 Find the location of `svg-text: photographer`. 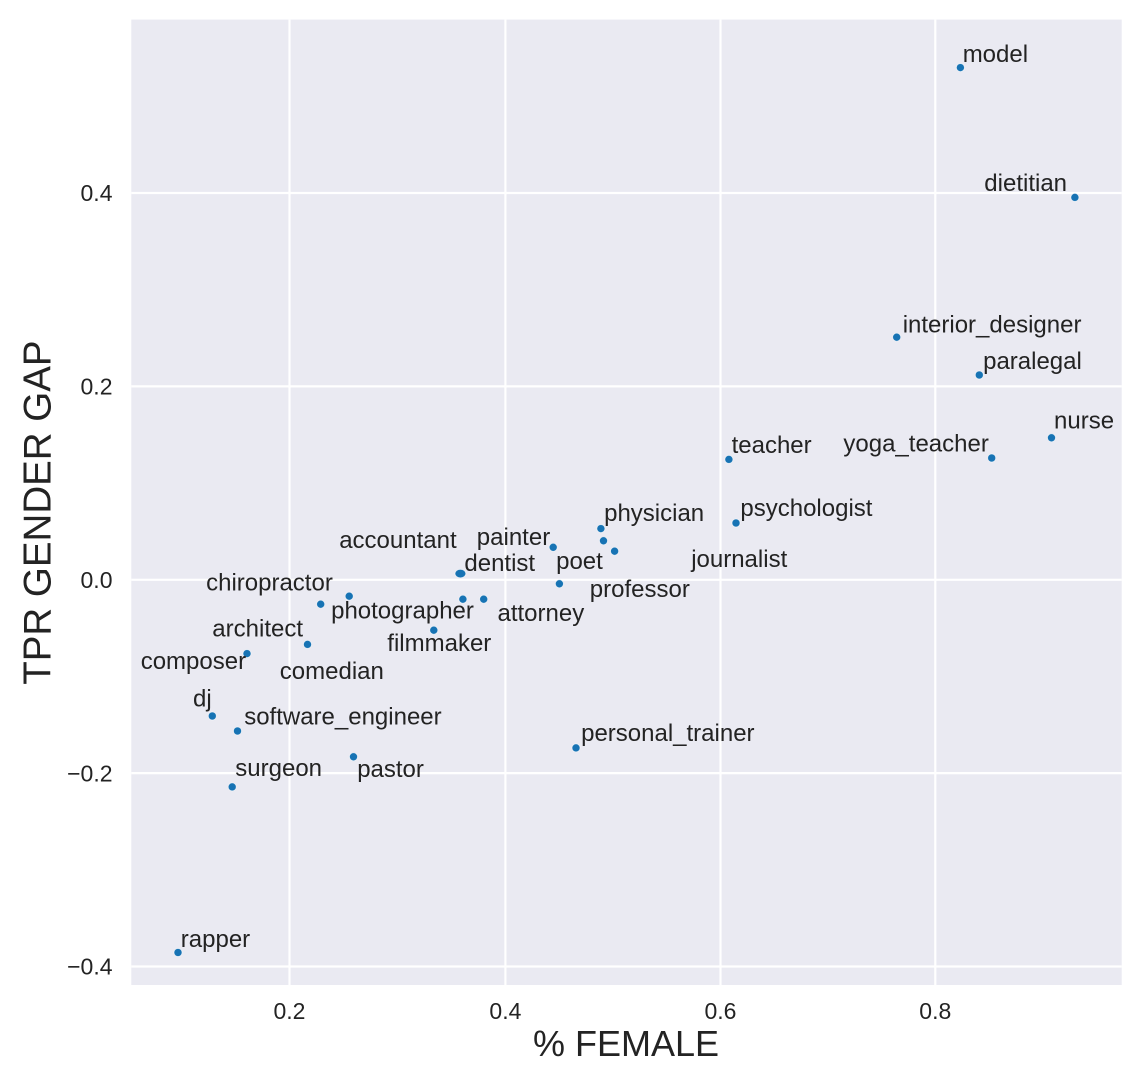

svg-text: photographer is located at coordinates (402, 611).